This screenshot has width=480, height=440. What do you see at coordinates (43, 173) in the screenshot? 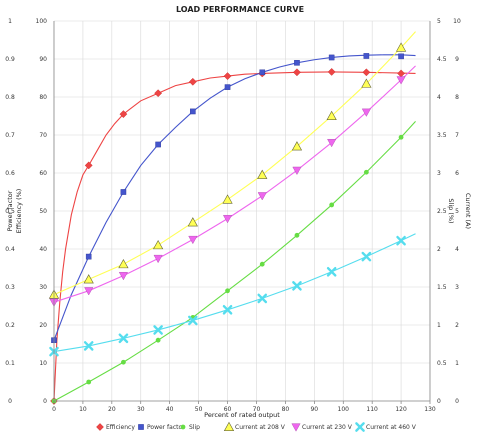
I see `y-tick-label-left-inner: 60` at bounding box center [43, 173].